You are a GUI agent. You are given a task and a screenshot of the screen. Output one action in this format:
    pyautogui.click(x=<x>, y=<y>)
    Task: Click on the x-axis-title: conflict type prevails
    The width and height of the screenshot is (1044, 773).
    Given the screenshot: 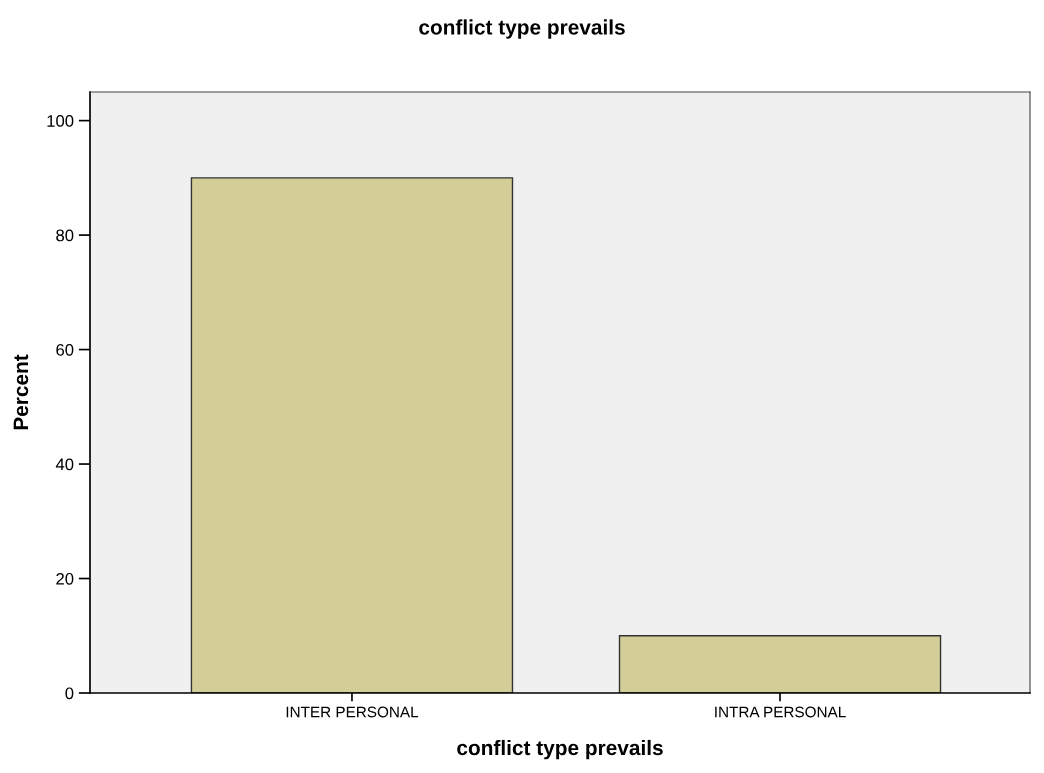 What is the action you would take?
    pyautogui.click(x=560, y=749)
    